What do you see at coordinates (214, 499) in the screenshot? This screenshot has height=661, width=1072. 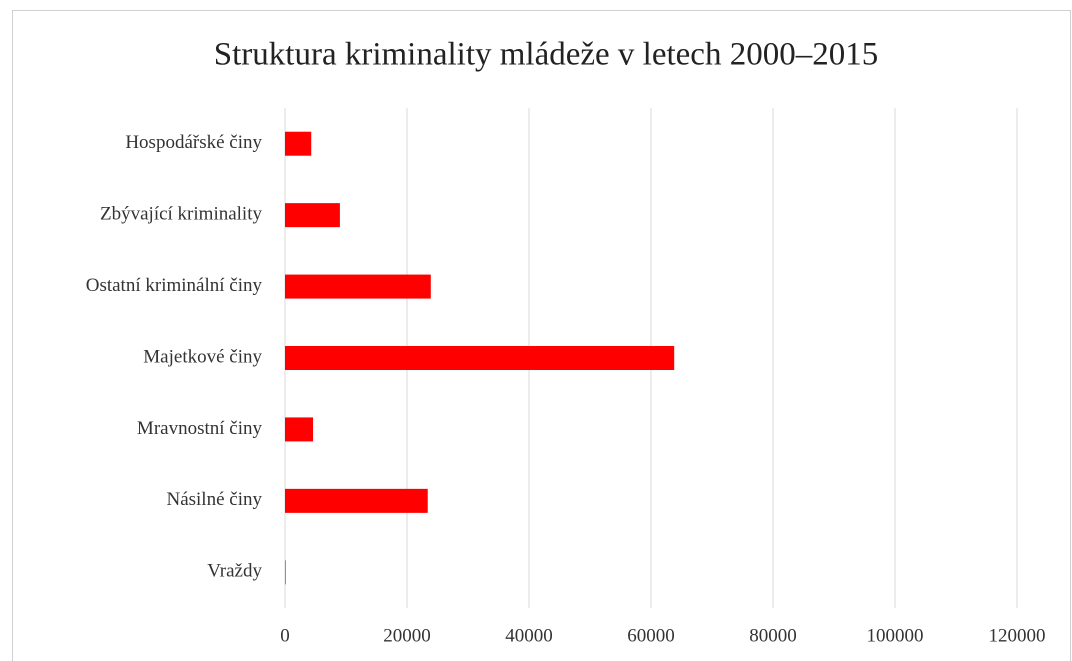 I see `y-tick-label: Násilné činy` at bounding box center [214, 499].